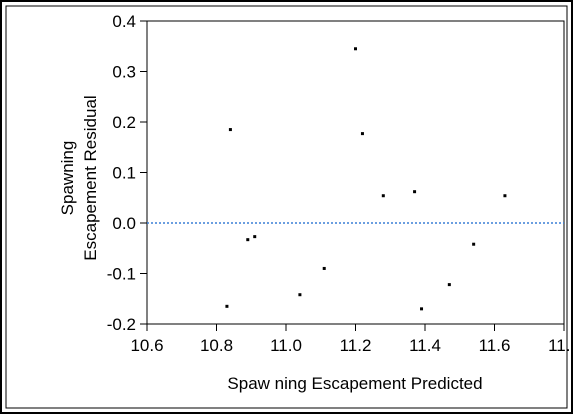 The image size is (573, 414). I want to click on y-tick-label: -0.1, so click(121, 274).